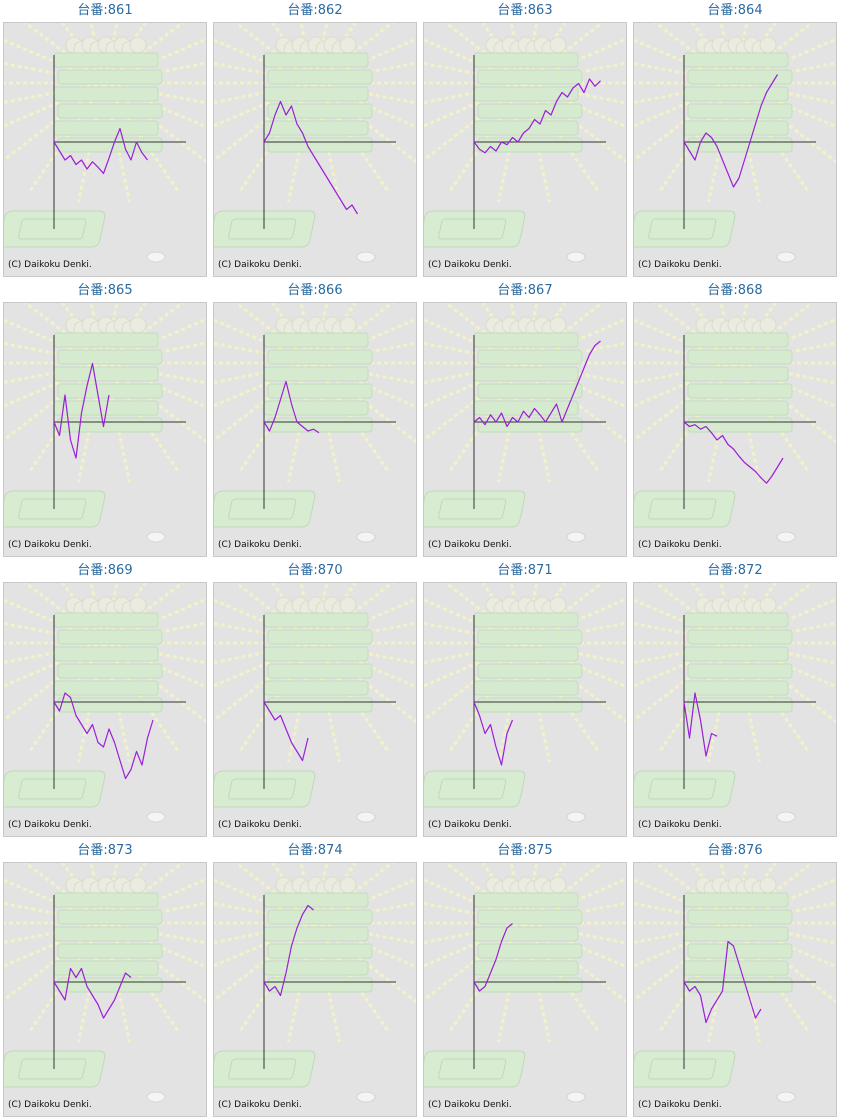 Image resolution: width=842 pixels, height=1120 pixels. I want to click on machine-card: 台番:861 (C) Daikoku Denki., so click(105, 140).